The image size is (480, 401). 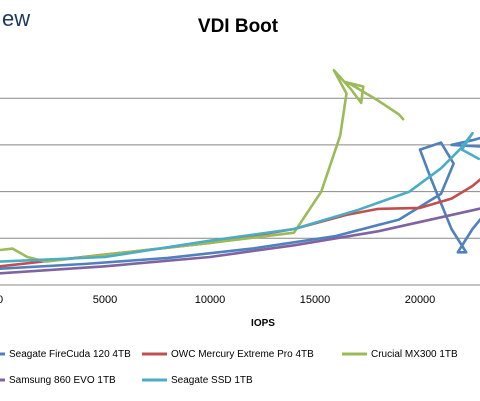 I want to click on brand-logo: ew, so click(x=16, y=18).